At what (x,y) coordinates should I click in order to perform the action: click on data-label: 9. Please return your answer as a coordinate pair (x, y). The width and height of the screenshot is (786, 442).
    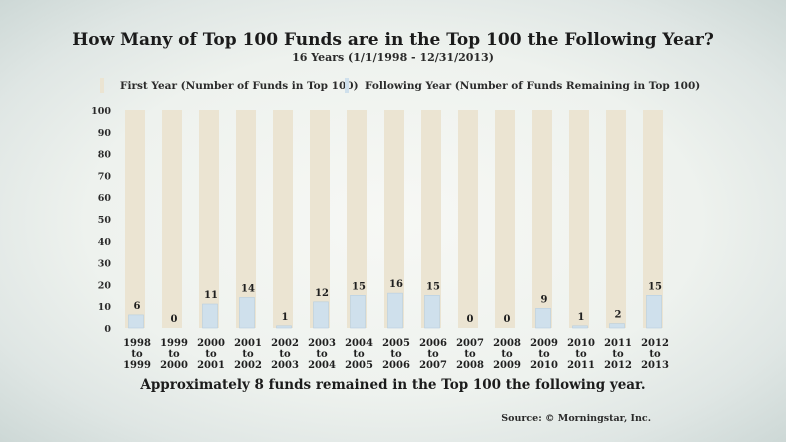
    Looking at the image, I should click on (544, 299).